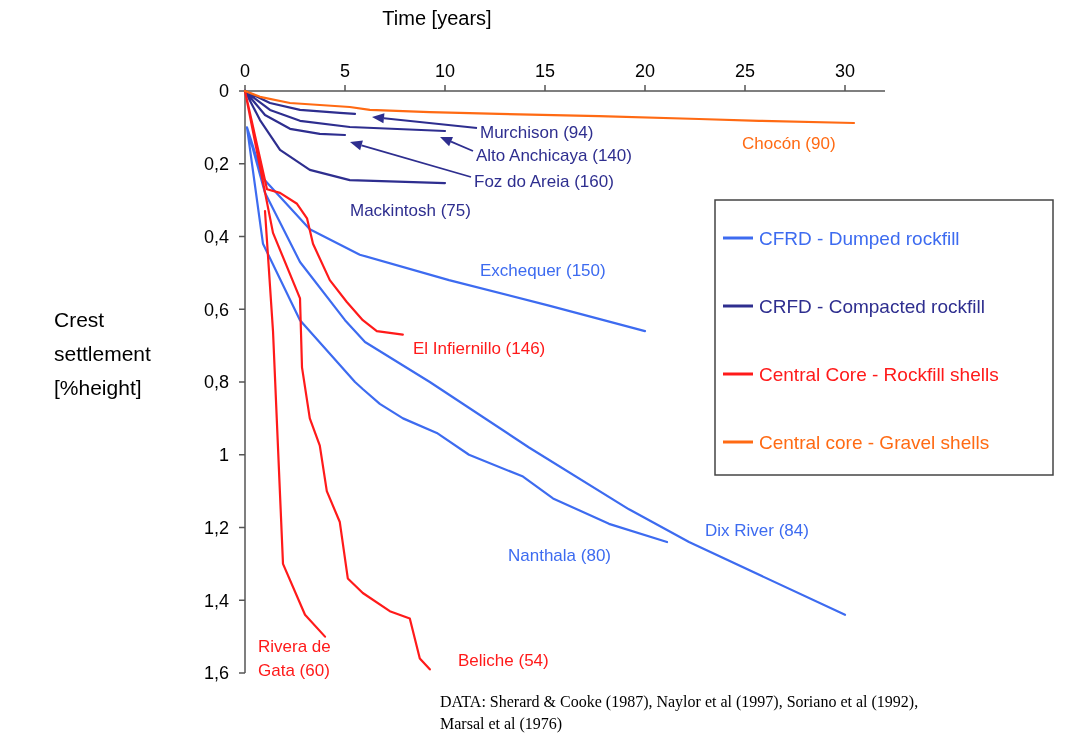 This screenshot has height=745, width=1081. Describe the element at coordinates (845, 71) in the screenshot. I see `x-tick-label: 30` at that location.